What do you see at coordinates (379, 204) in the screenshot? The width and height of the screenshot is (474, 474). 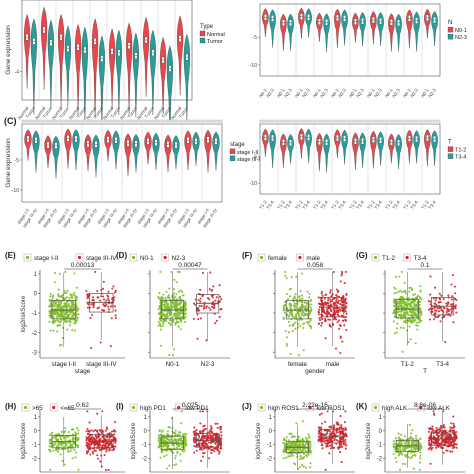 I see `x-tick-label: T3-4` at bounding box center [379, 204].